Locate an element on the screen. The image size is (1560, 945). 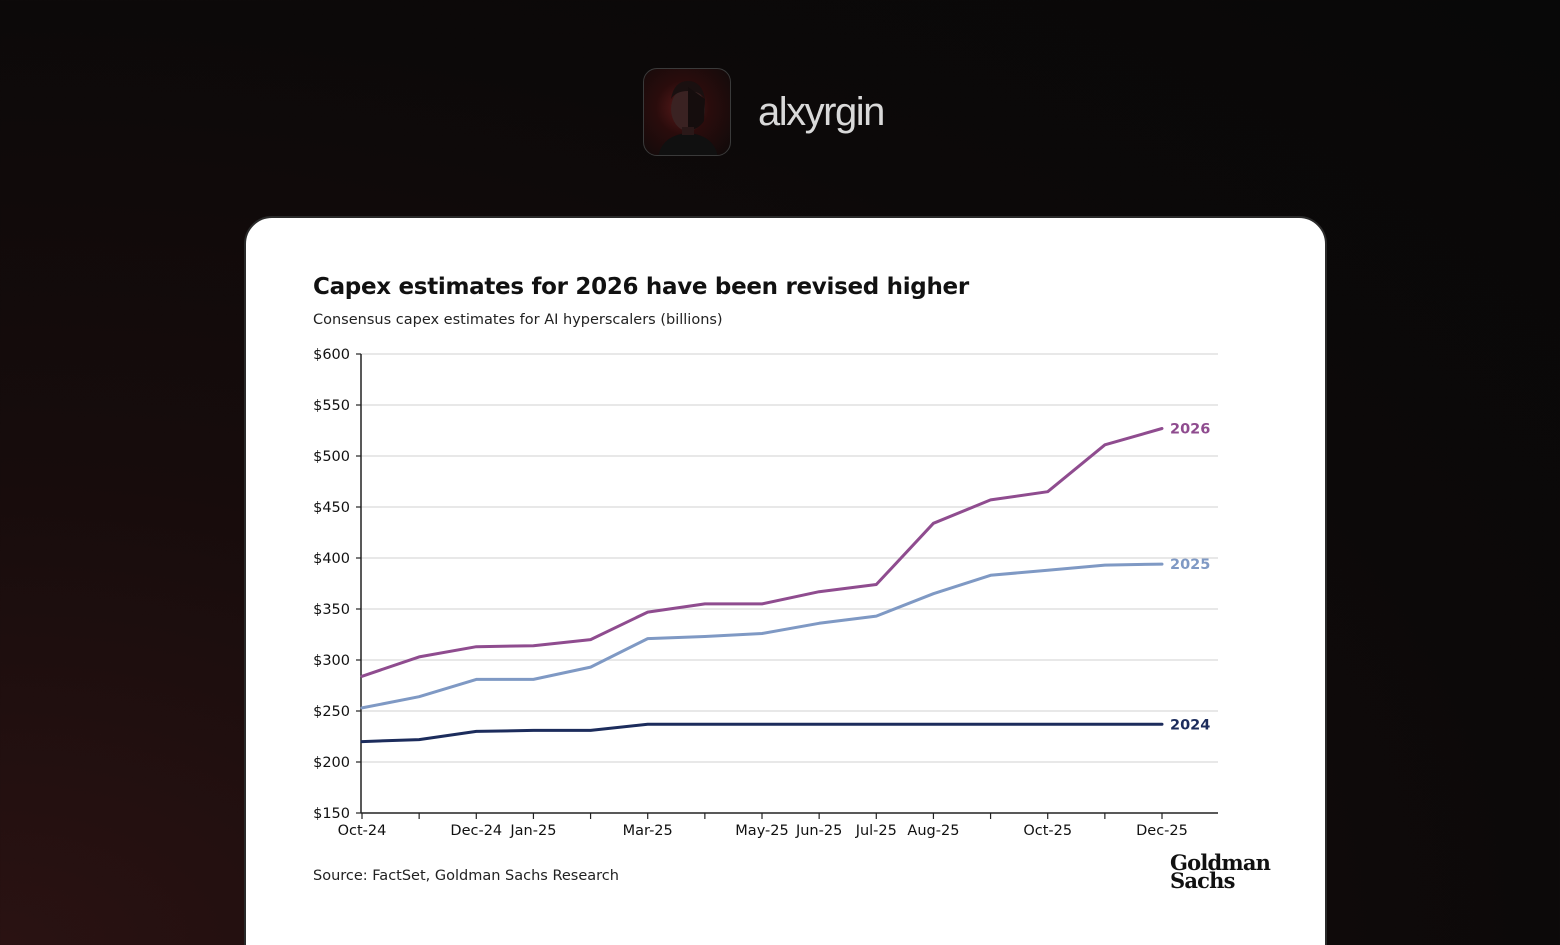
logo-line-2: Sachs is located at coordinates (1202, 880).